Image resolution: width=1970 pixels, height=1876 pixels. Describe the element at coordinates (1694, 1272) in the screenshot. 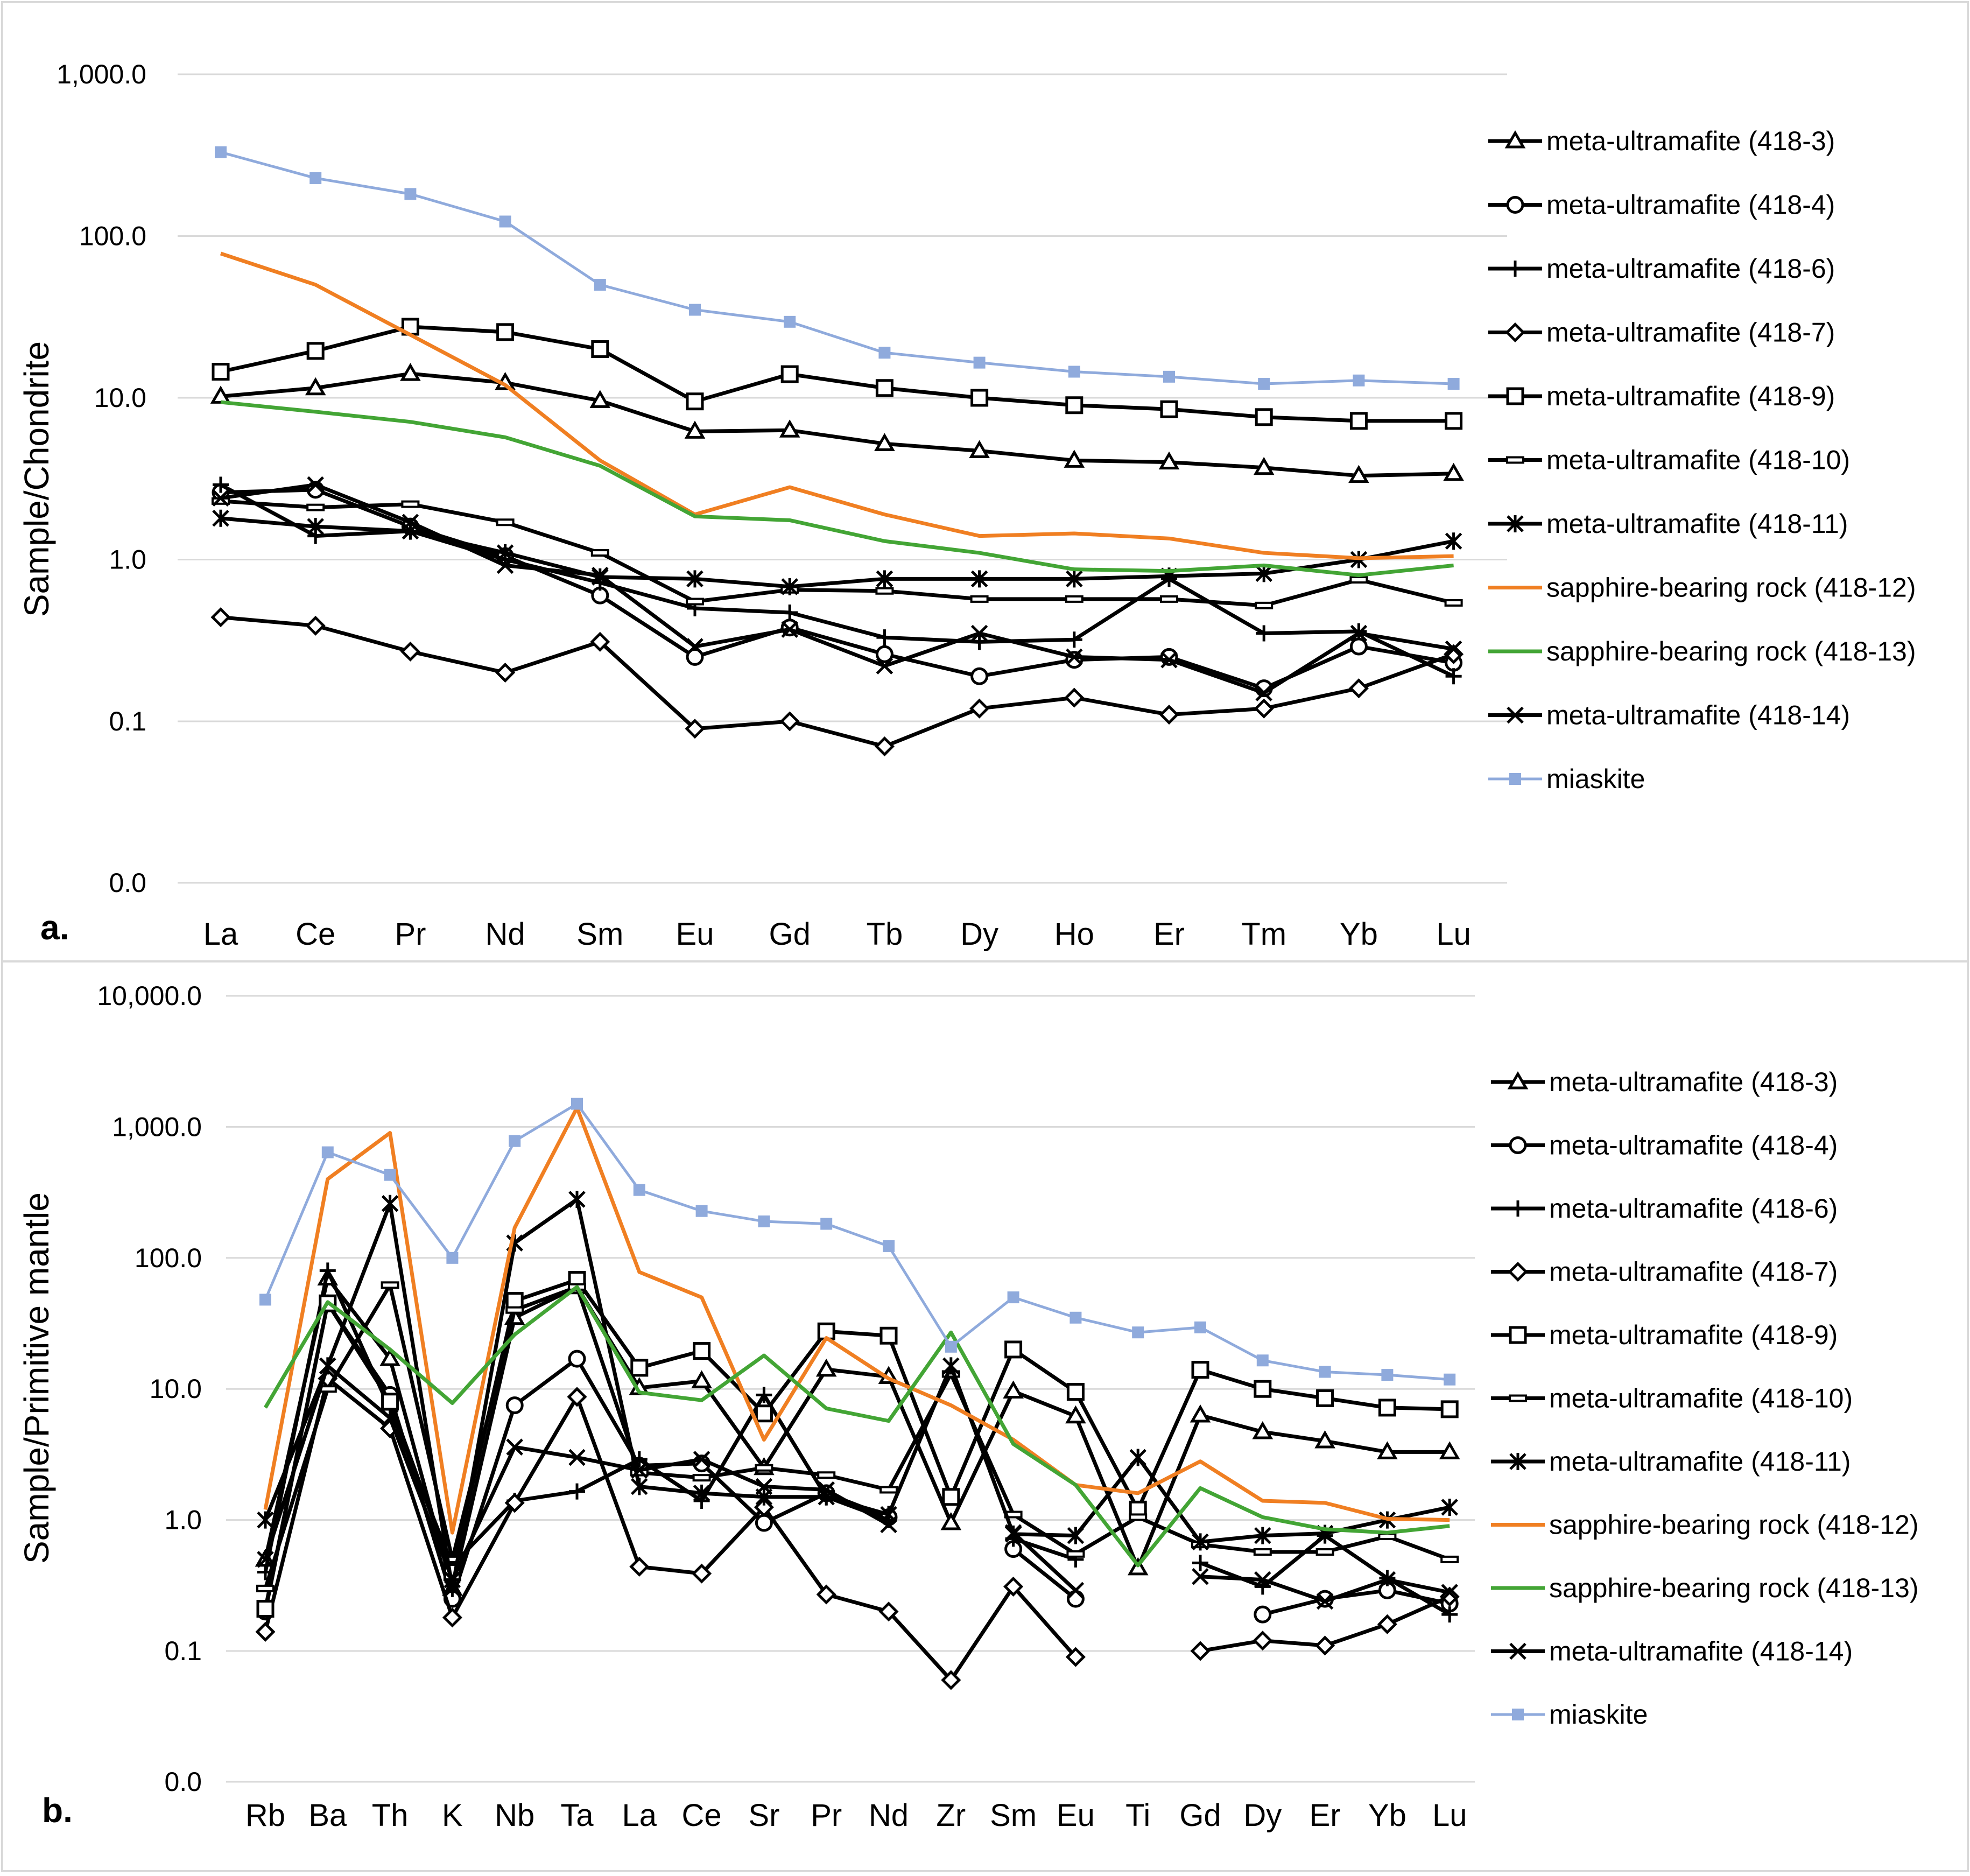

I see `panel-b-legend-meta-ultramafite-418-7-label: meta-ultramafite (418-7)` at that location.